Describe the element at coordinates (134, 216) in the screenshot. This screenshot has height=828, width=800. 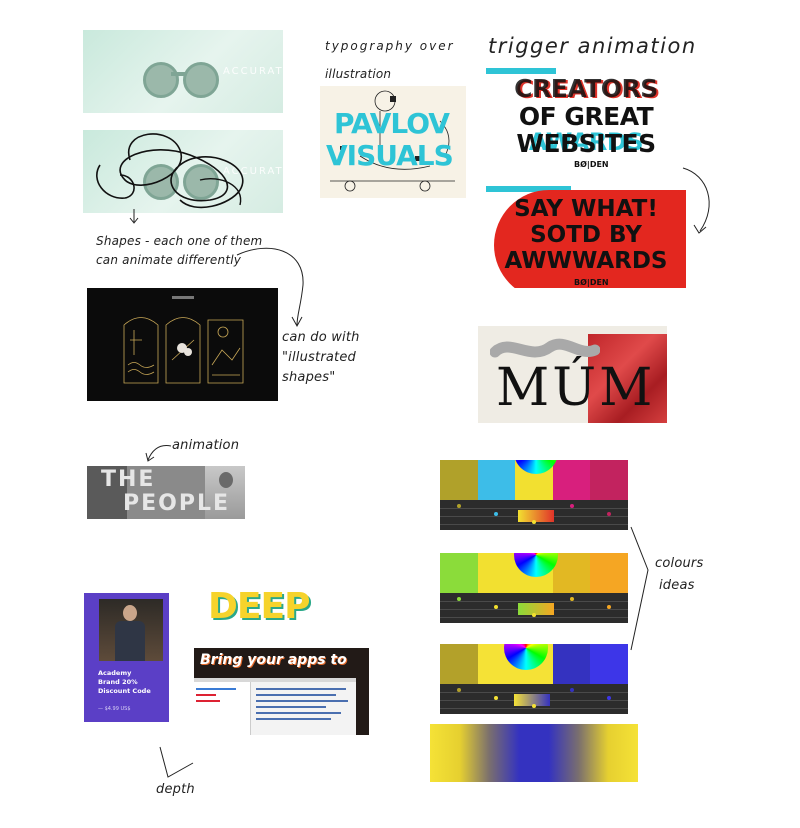
I see `arrow-down-icon` at that location.